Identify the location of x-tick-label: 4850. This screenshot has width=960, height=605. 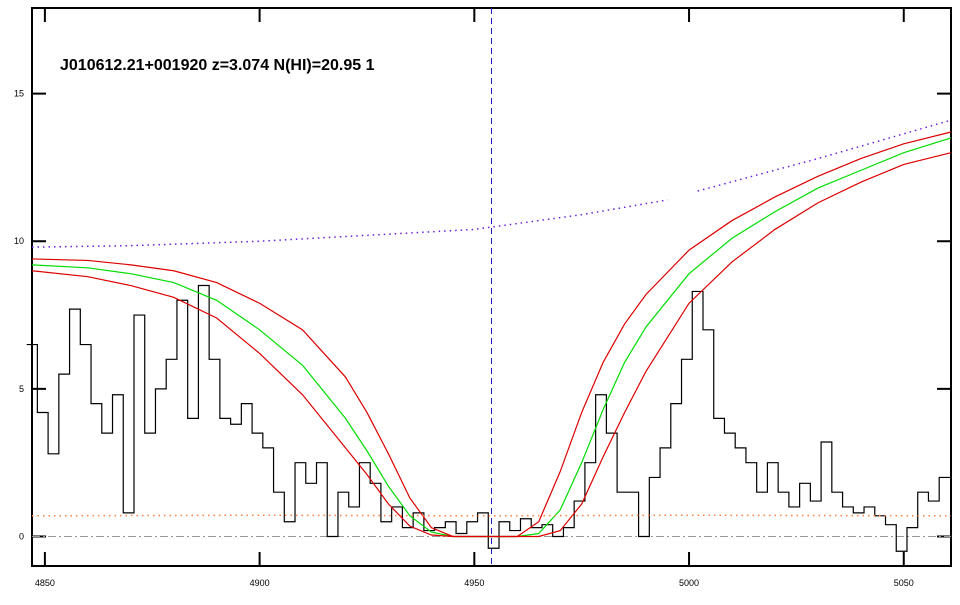
(45, 583).